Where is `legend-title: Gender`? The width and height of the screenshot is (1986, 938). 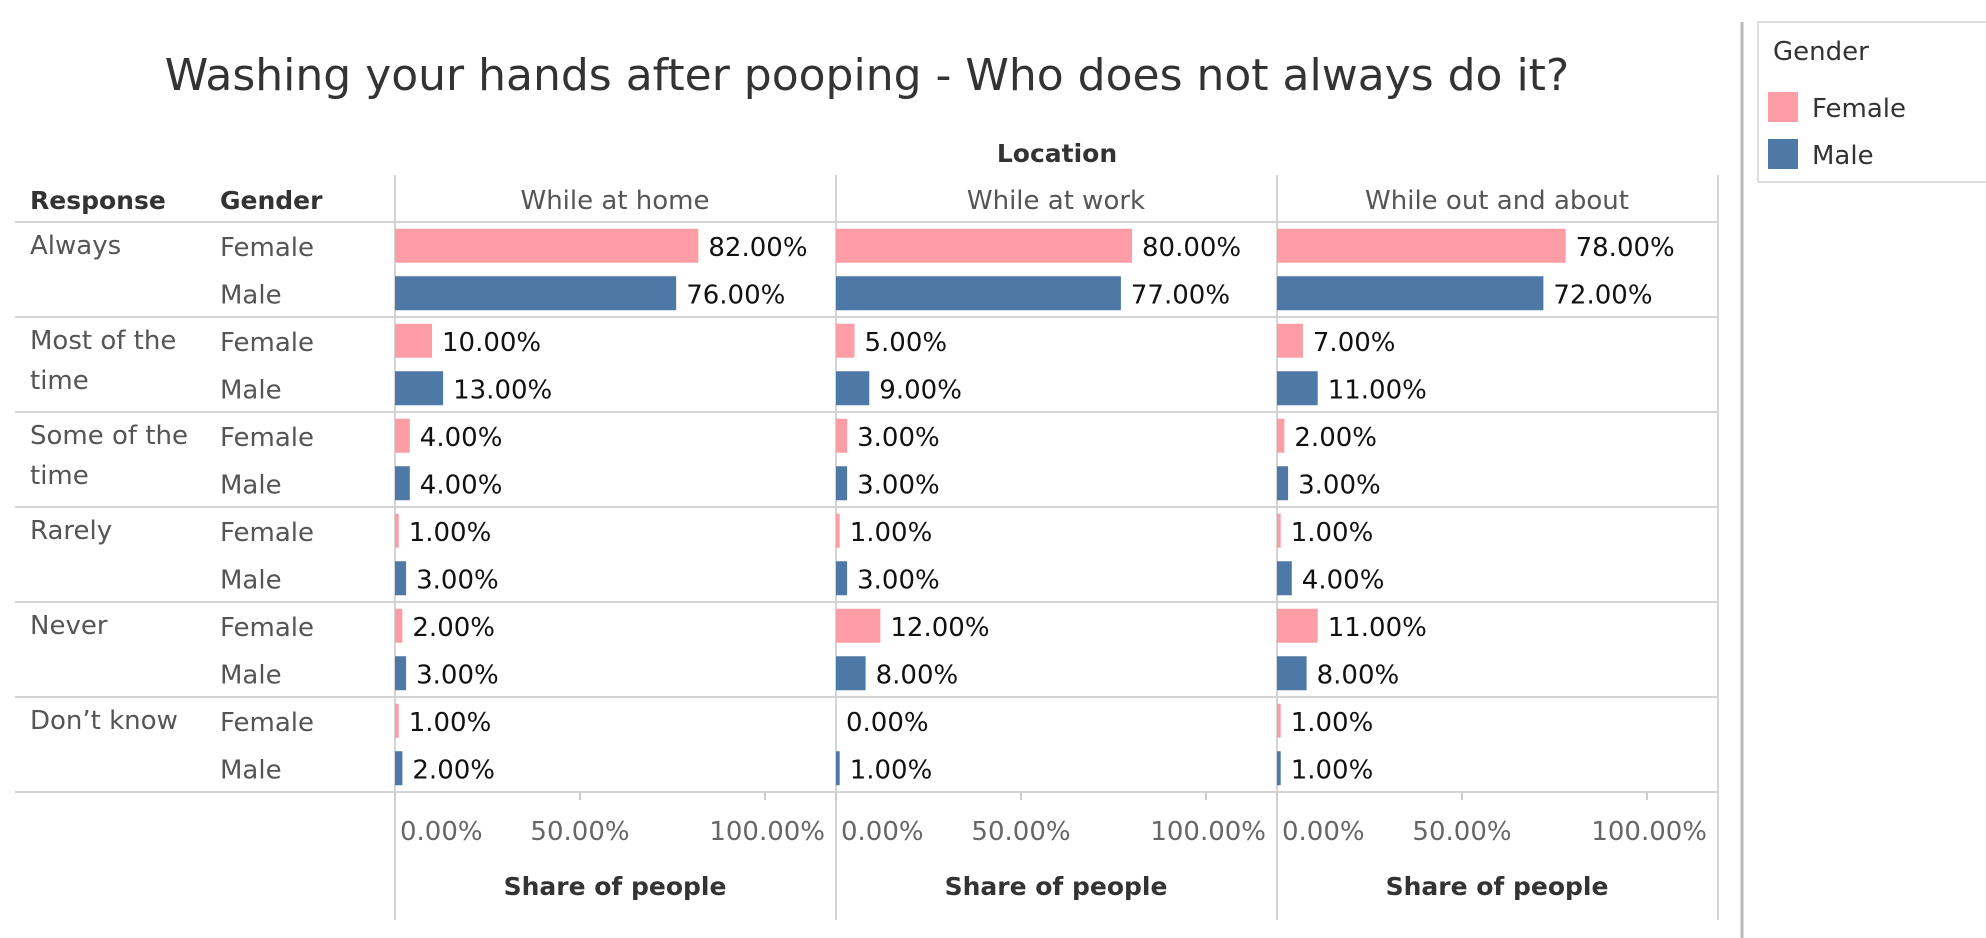 legend-title: Gender is located at coordinates (1821, 52).